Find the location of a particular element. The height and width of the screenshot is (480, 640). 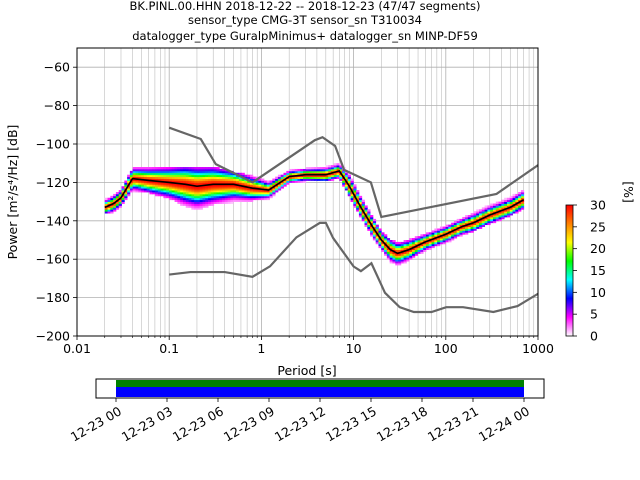

colorbar-tick-label: 0 is located at coordinates (594, 336).